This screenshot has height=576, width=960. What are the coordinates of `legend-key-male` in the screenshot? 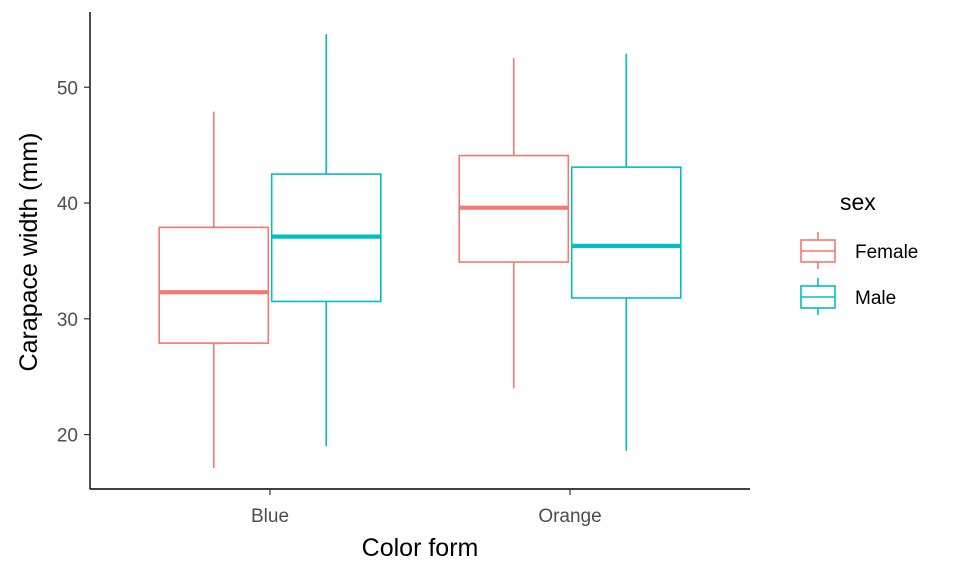 It's located at (818, 296).